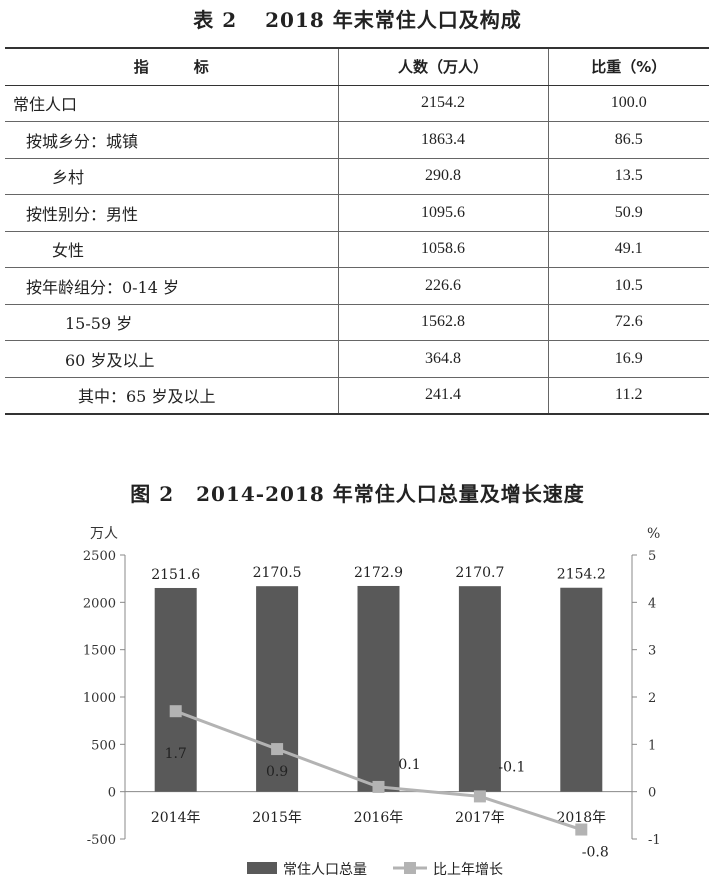 This screenshot has height=895, width=715. What do you see at coordinates (480, 818) in the screenshot?
I see `category-label: 2017年` at bounding box center [480, 818].